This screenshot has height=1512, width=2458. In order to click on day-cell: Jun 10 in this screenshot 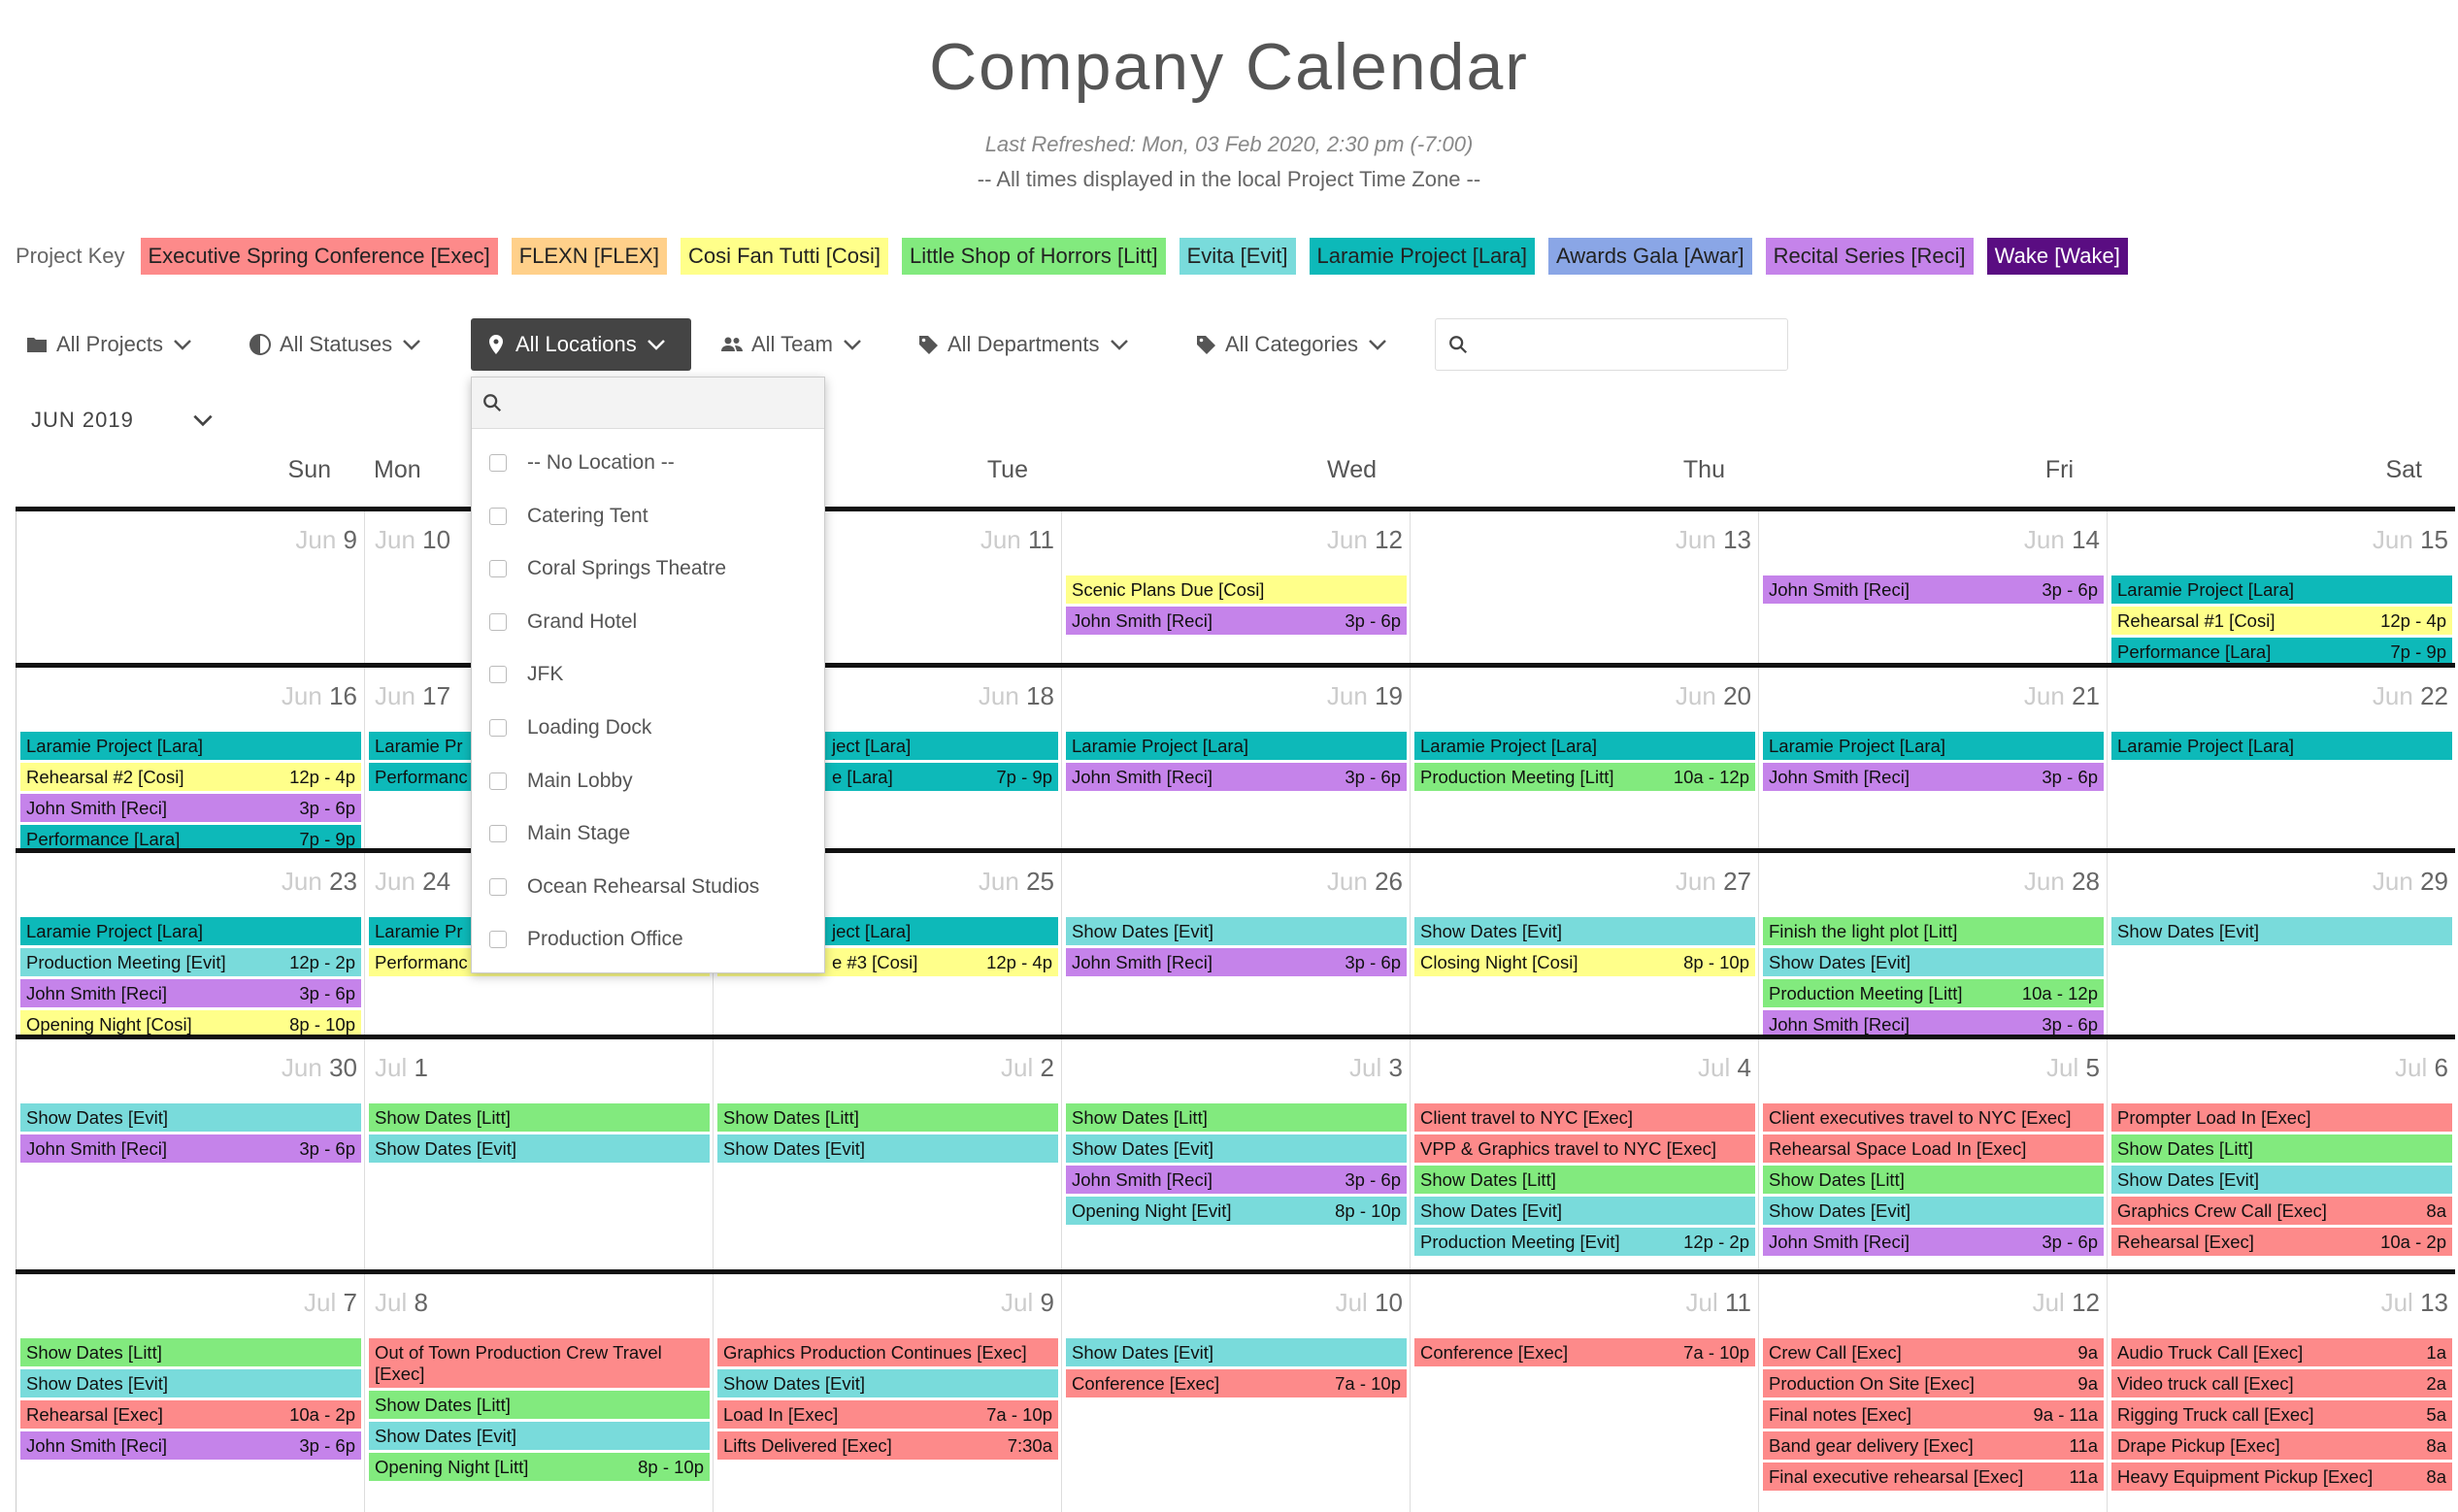, I will do `click(538, 587)`.